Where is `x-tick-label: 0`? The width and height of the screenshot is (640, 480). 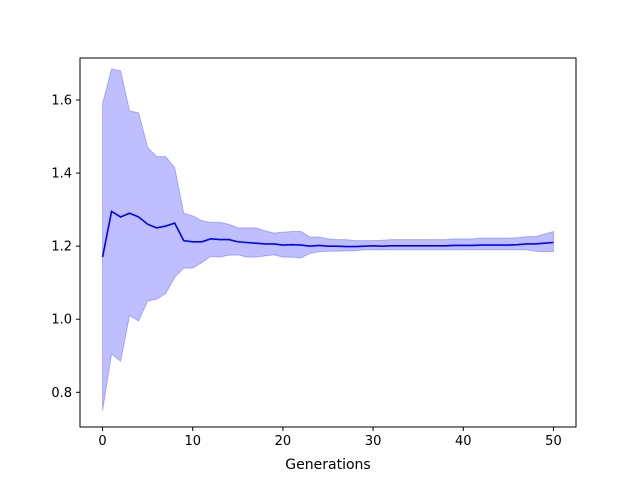
x-tick-label: 0 is located at coordinates (102, 441).